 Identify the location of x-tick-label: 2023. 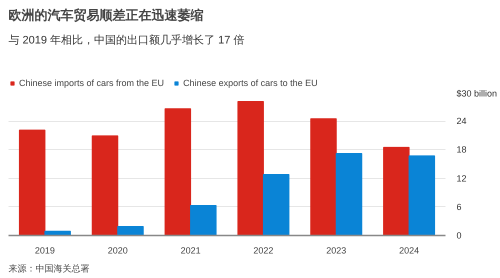
(336, 251).